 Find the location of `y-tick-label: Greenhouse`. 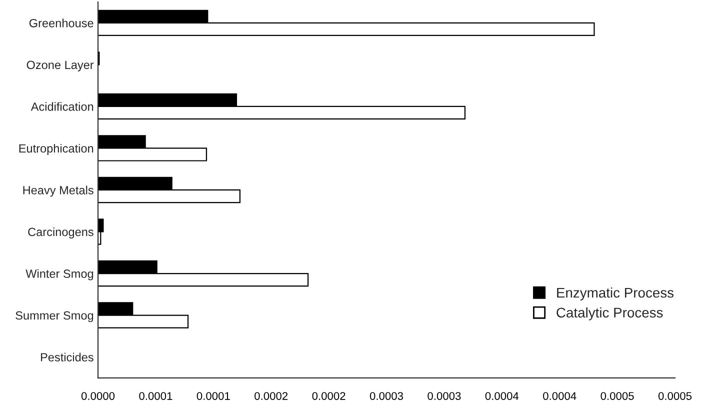

y-tick-label: Greenhouse is located at coordinates (61, 23).